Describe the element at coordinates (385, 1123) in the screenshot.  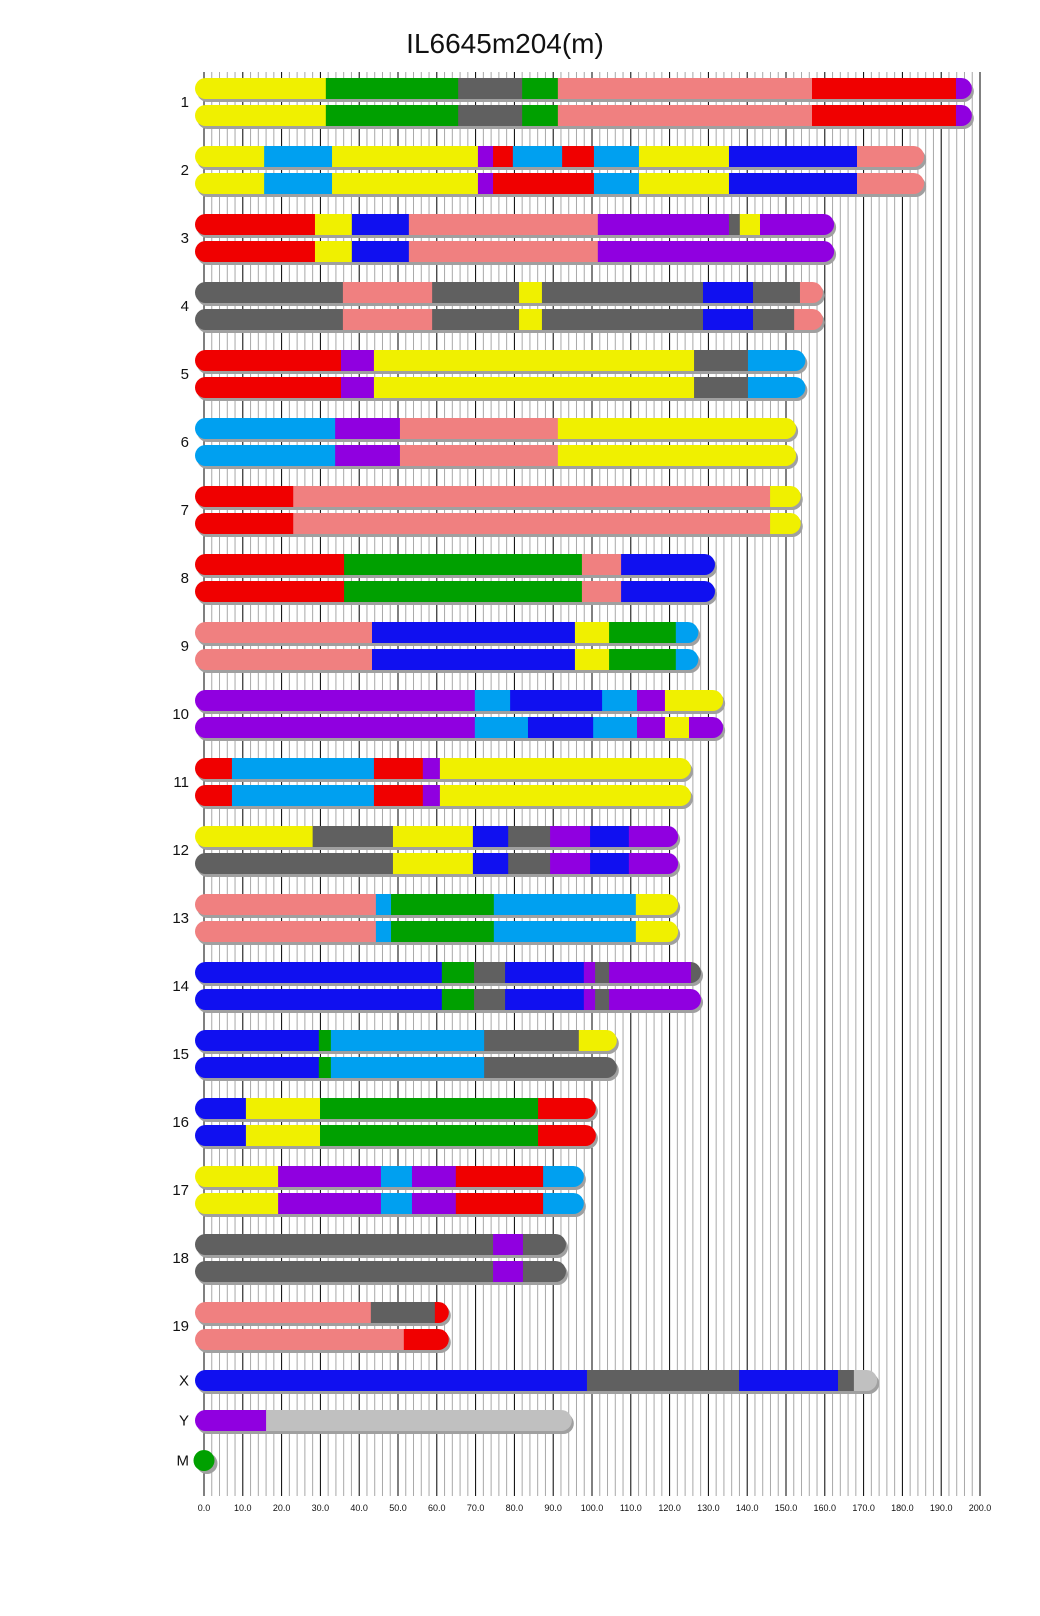
I see `chromosome-16: 16` at that location.